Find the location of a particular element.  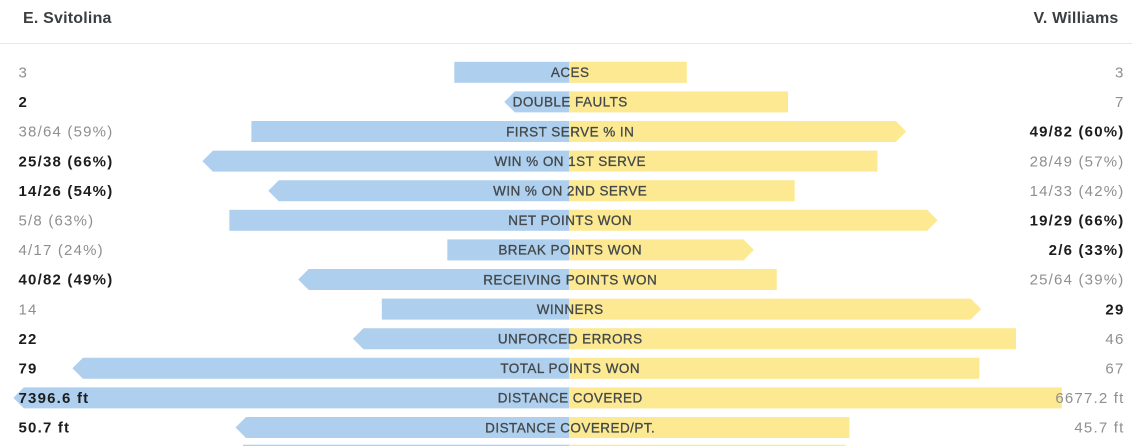

svg-text: 79 is located at coordinates (28, 369).